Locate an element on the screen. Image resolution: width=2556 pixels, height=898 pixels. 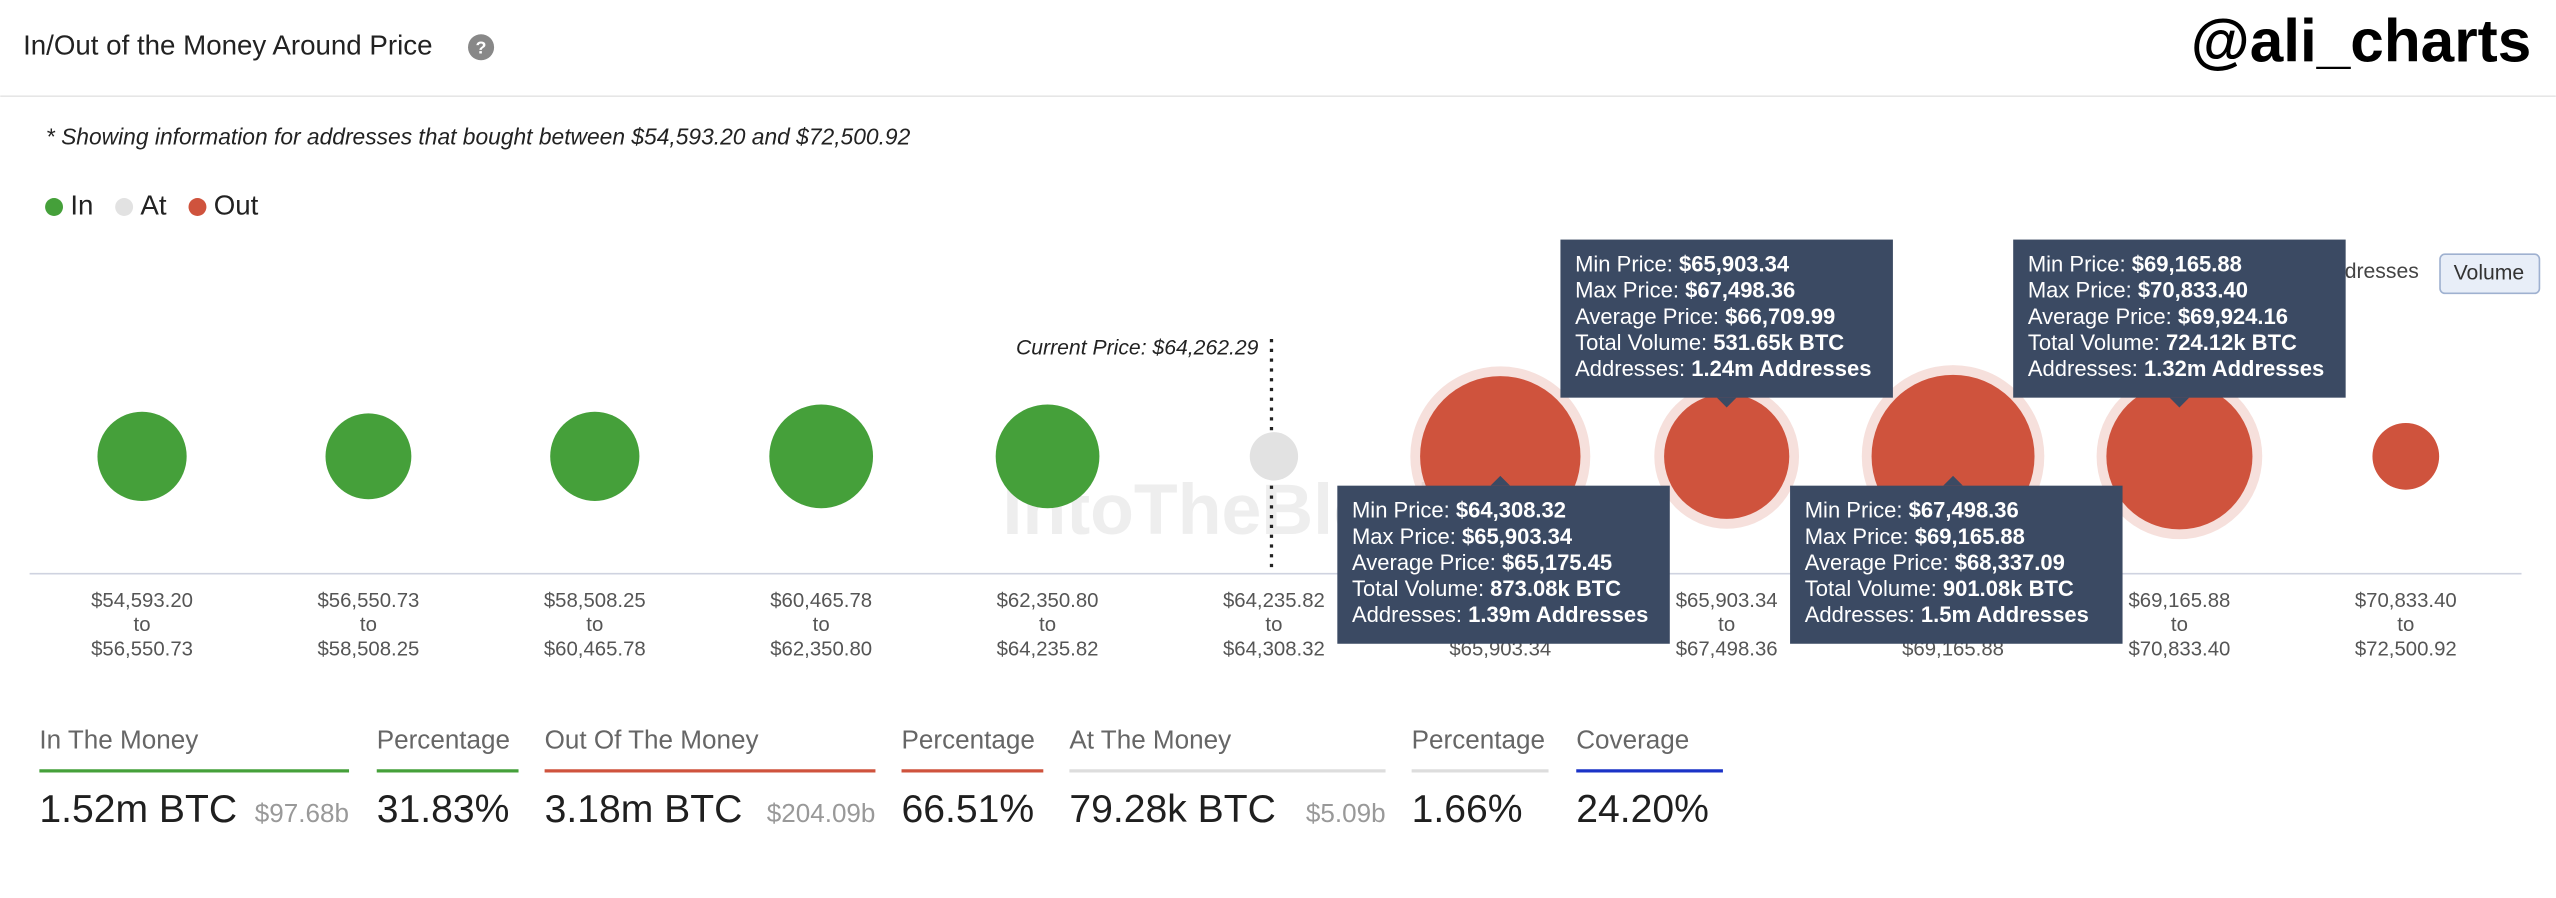
range-from: $64,235.82 is located at coordinates (1274, 601).